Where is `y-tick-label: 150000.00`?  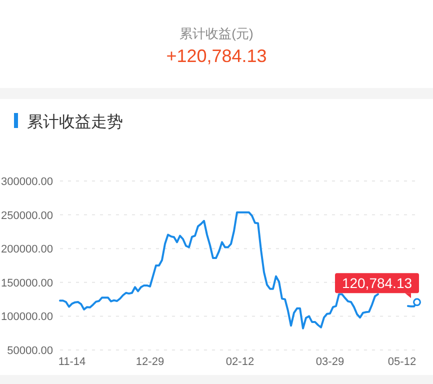
y-tick-label: 150000.00 is located at coordinates (27, 283).